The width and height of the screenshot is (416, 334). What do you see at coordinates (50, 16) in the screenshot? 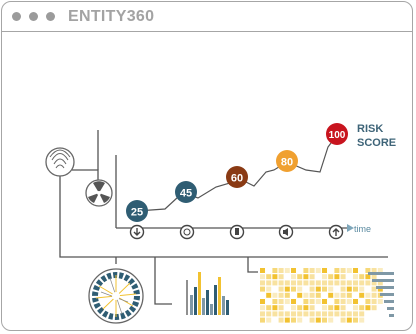
I see `window-maximize-dot` at bounding box center [50, 16].